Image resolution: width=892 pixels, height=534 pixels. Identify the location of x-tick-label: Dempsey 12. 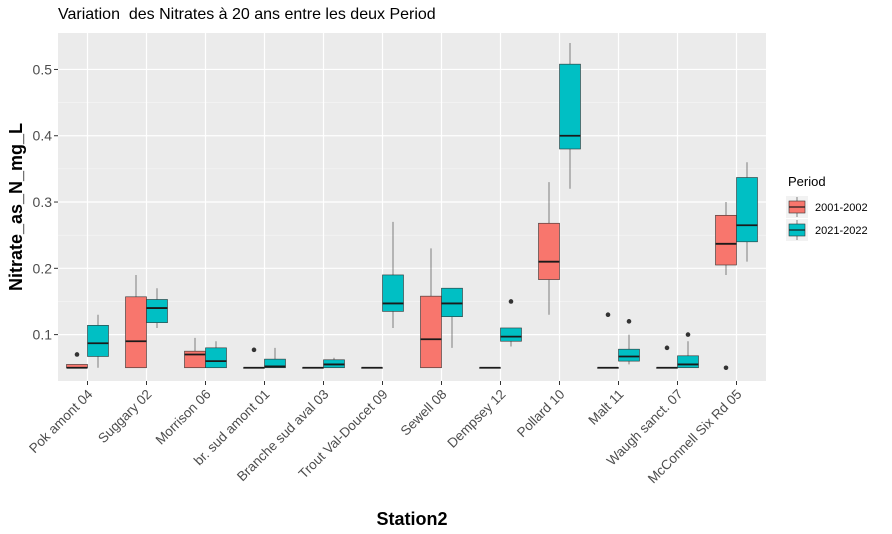
(476, 419).